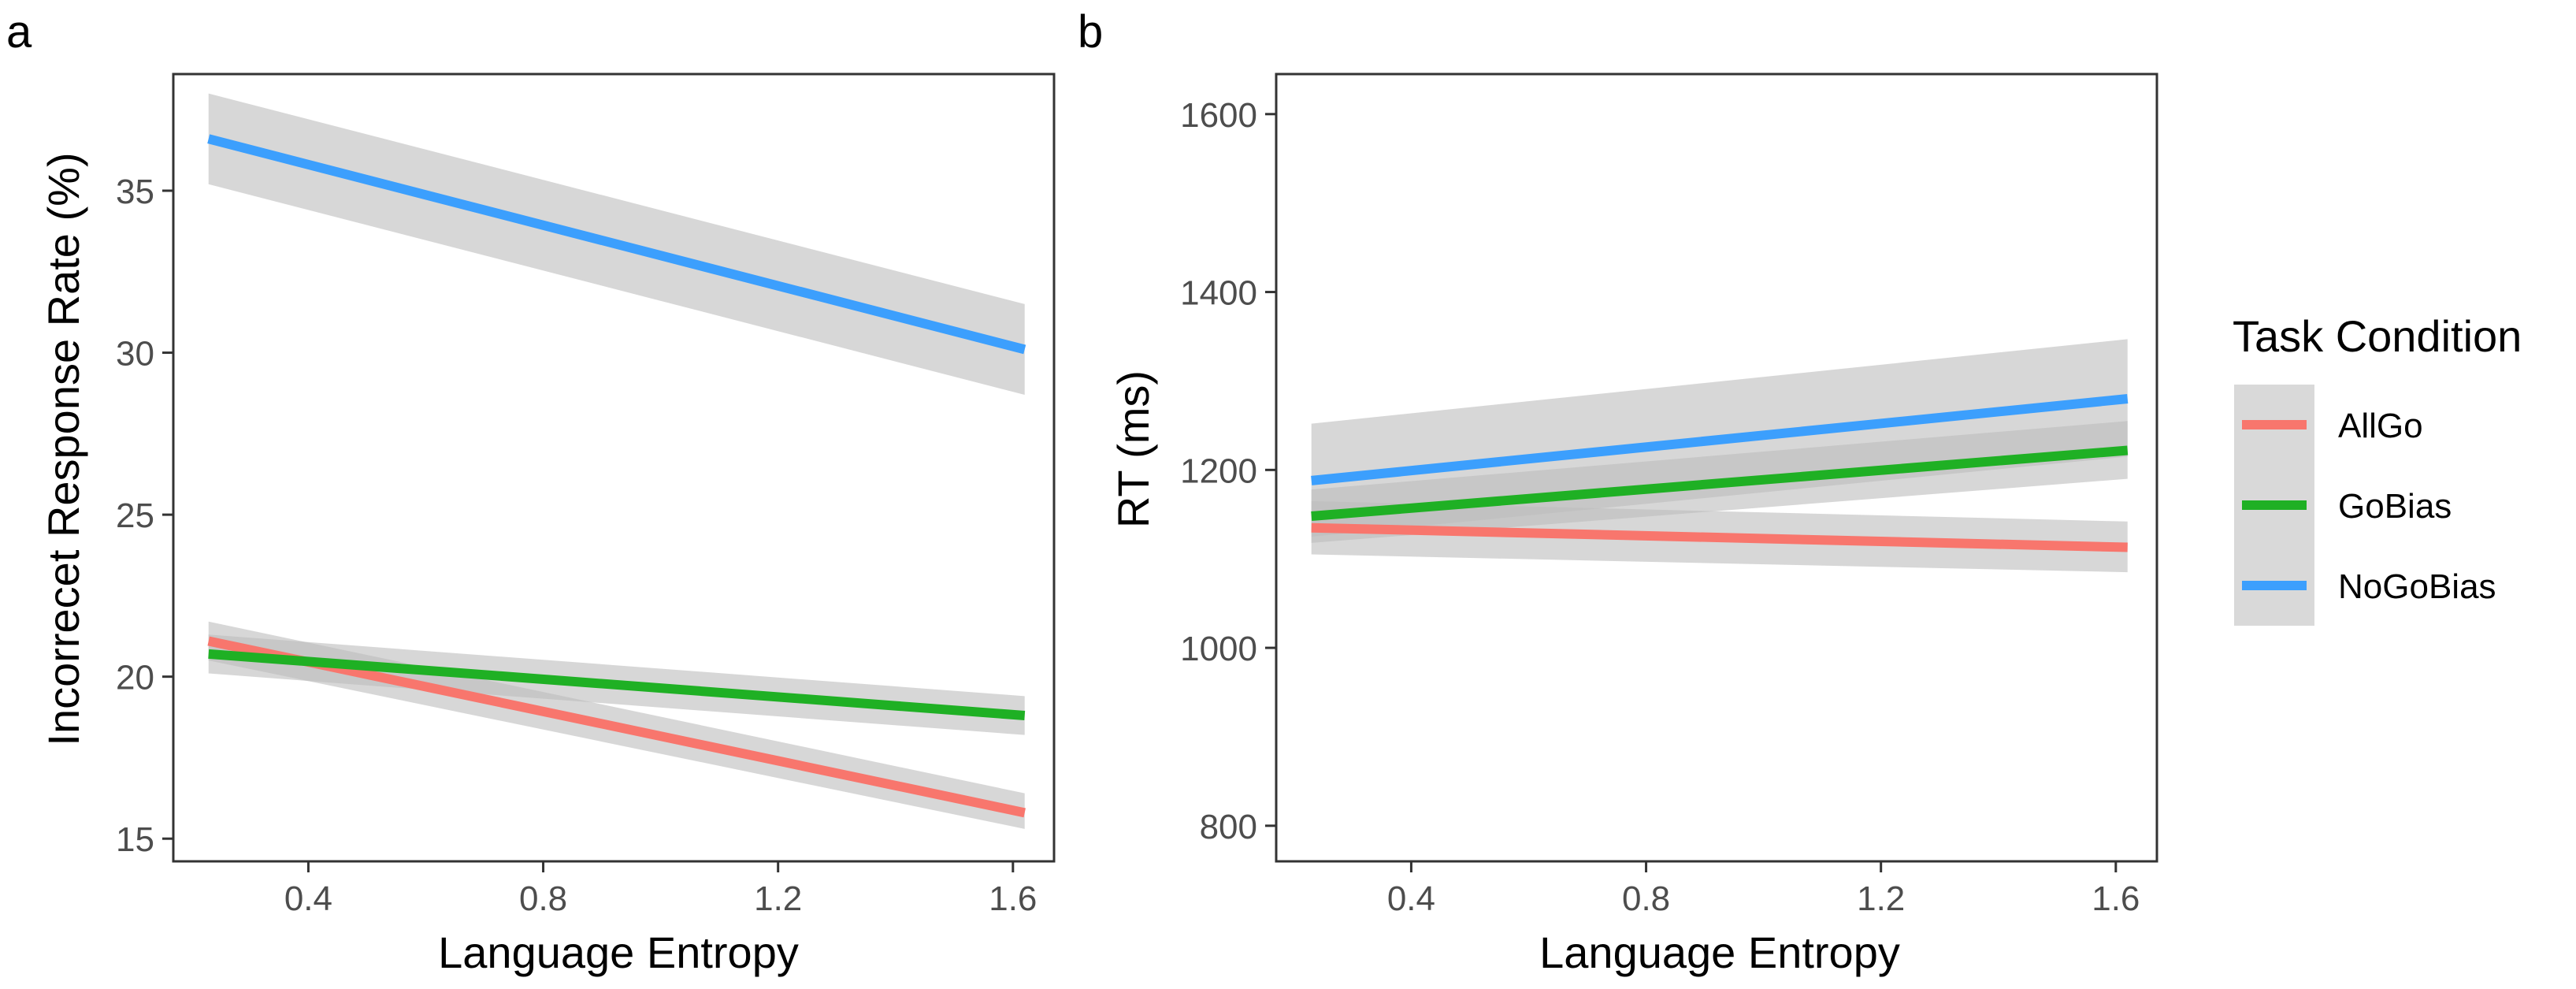 The image size is (2576, 989). What do you see at coordinates (1720, 439) in the screenshot?
I see `panel-b-line-nogobias` at bounding box center [1720, 439].